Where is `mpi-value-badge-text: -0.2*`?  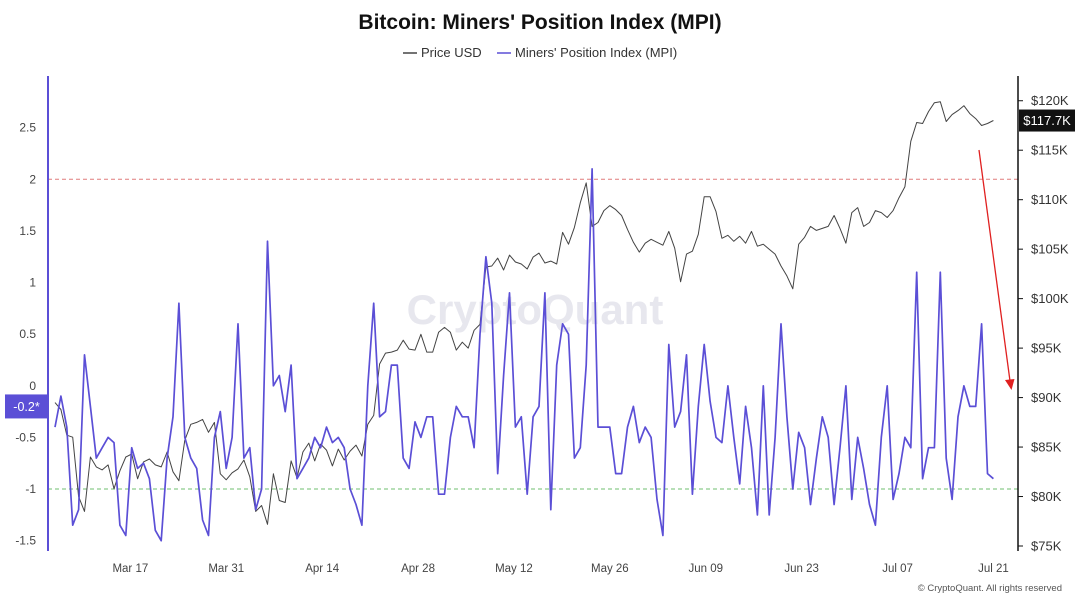
mpi-value-badge-text: -0.2* is located at coordinates (26, 407).